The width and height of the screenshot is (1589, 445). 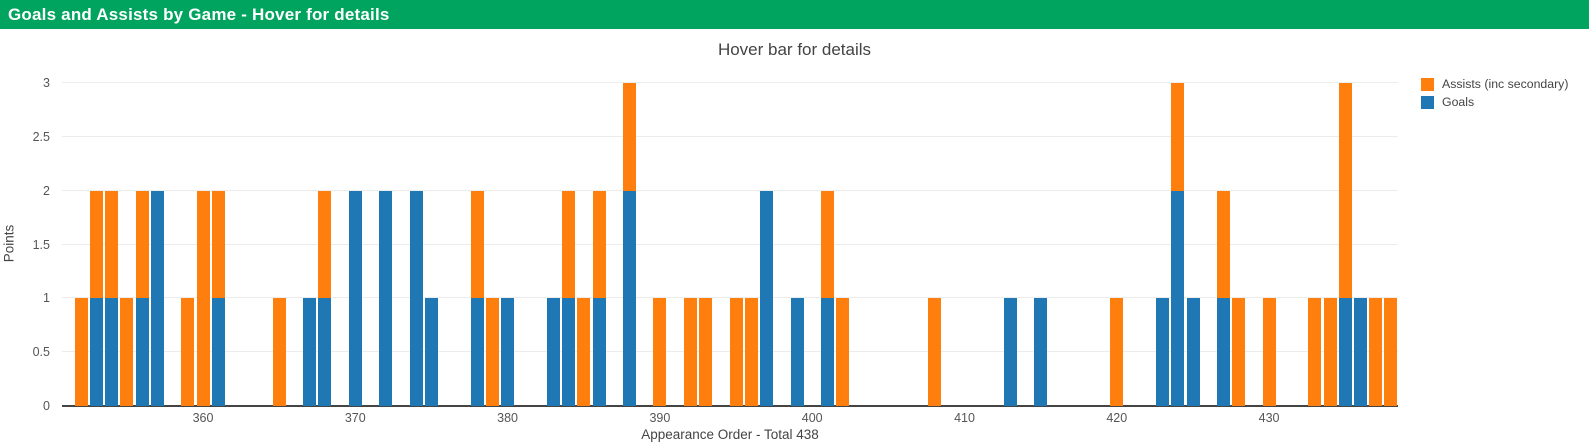 What do you see at coordinates (794, 49) in the screenshot?
I see `chart-title: Hover bar for details` at bounding box center [794, 49].